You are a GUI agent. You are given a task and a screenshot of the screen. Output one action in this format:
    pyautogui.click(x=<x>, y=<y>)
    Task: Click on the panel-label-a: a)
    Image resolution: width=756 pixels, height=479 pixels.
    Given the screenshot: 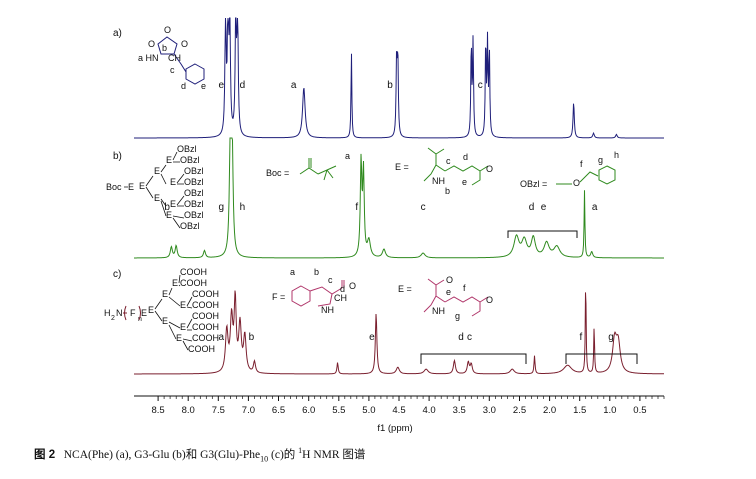 What is the action you would take?
    pyautogui.click(x=117, y=33)
    